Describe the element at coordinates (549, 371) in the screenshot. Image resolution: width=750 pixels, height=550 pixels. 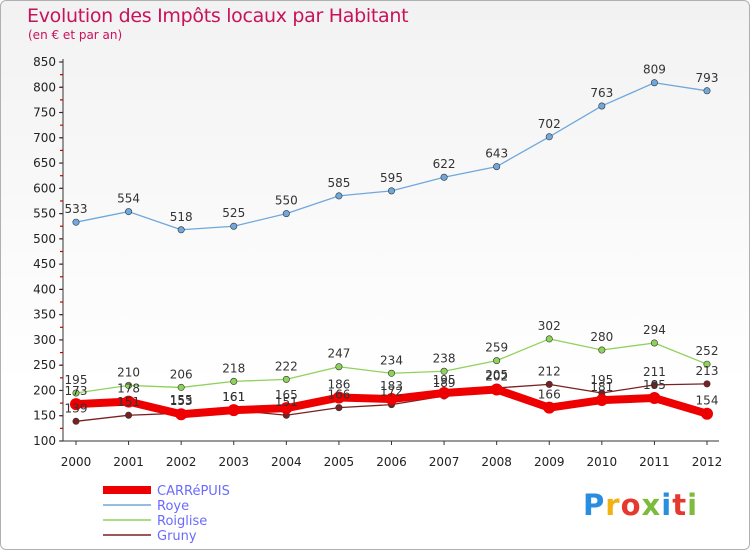
I see `data-label: 212` at that location.